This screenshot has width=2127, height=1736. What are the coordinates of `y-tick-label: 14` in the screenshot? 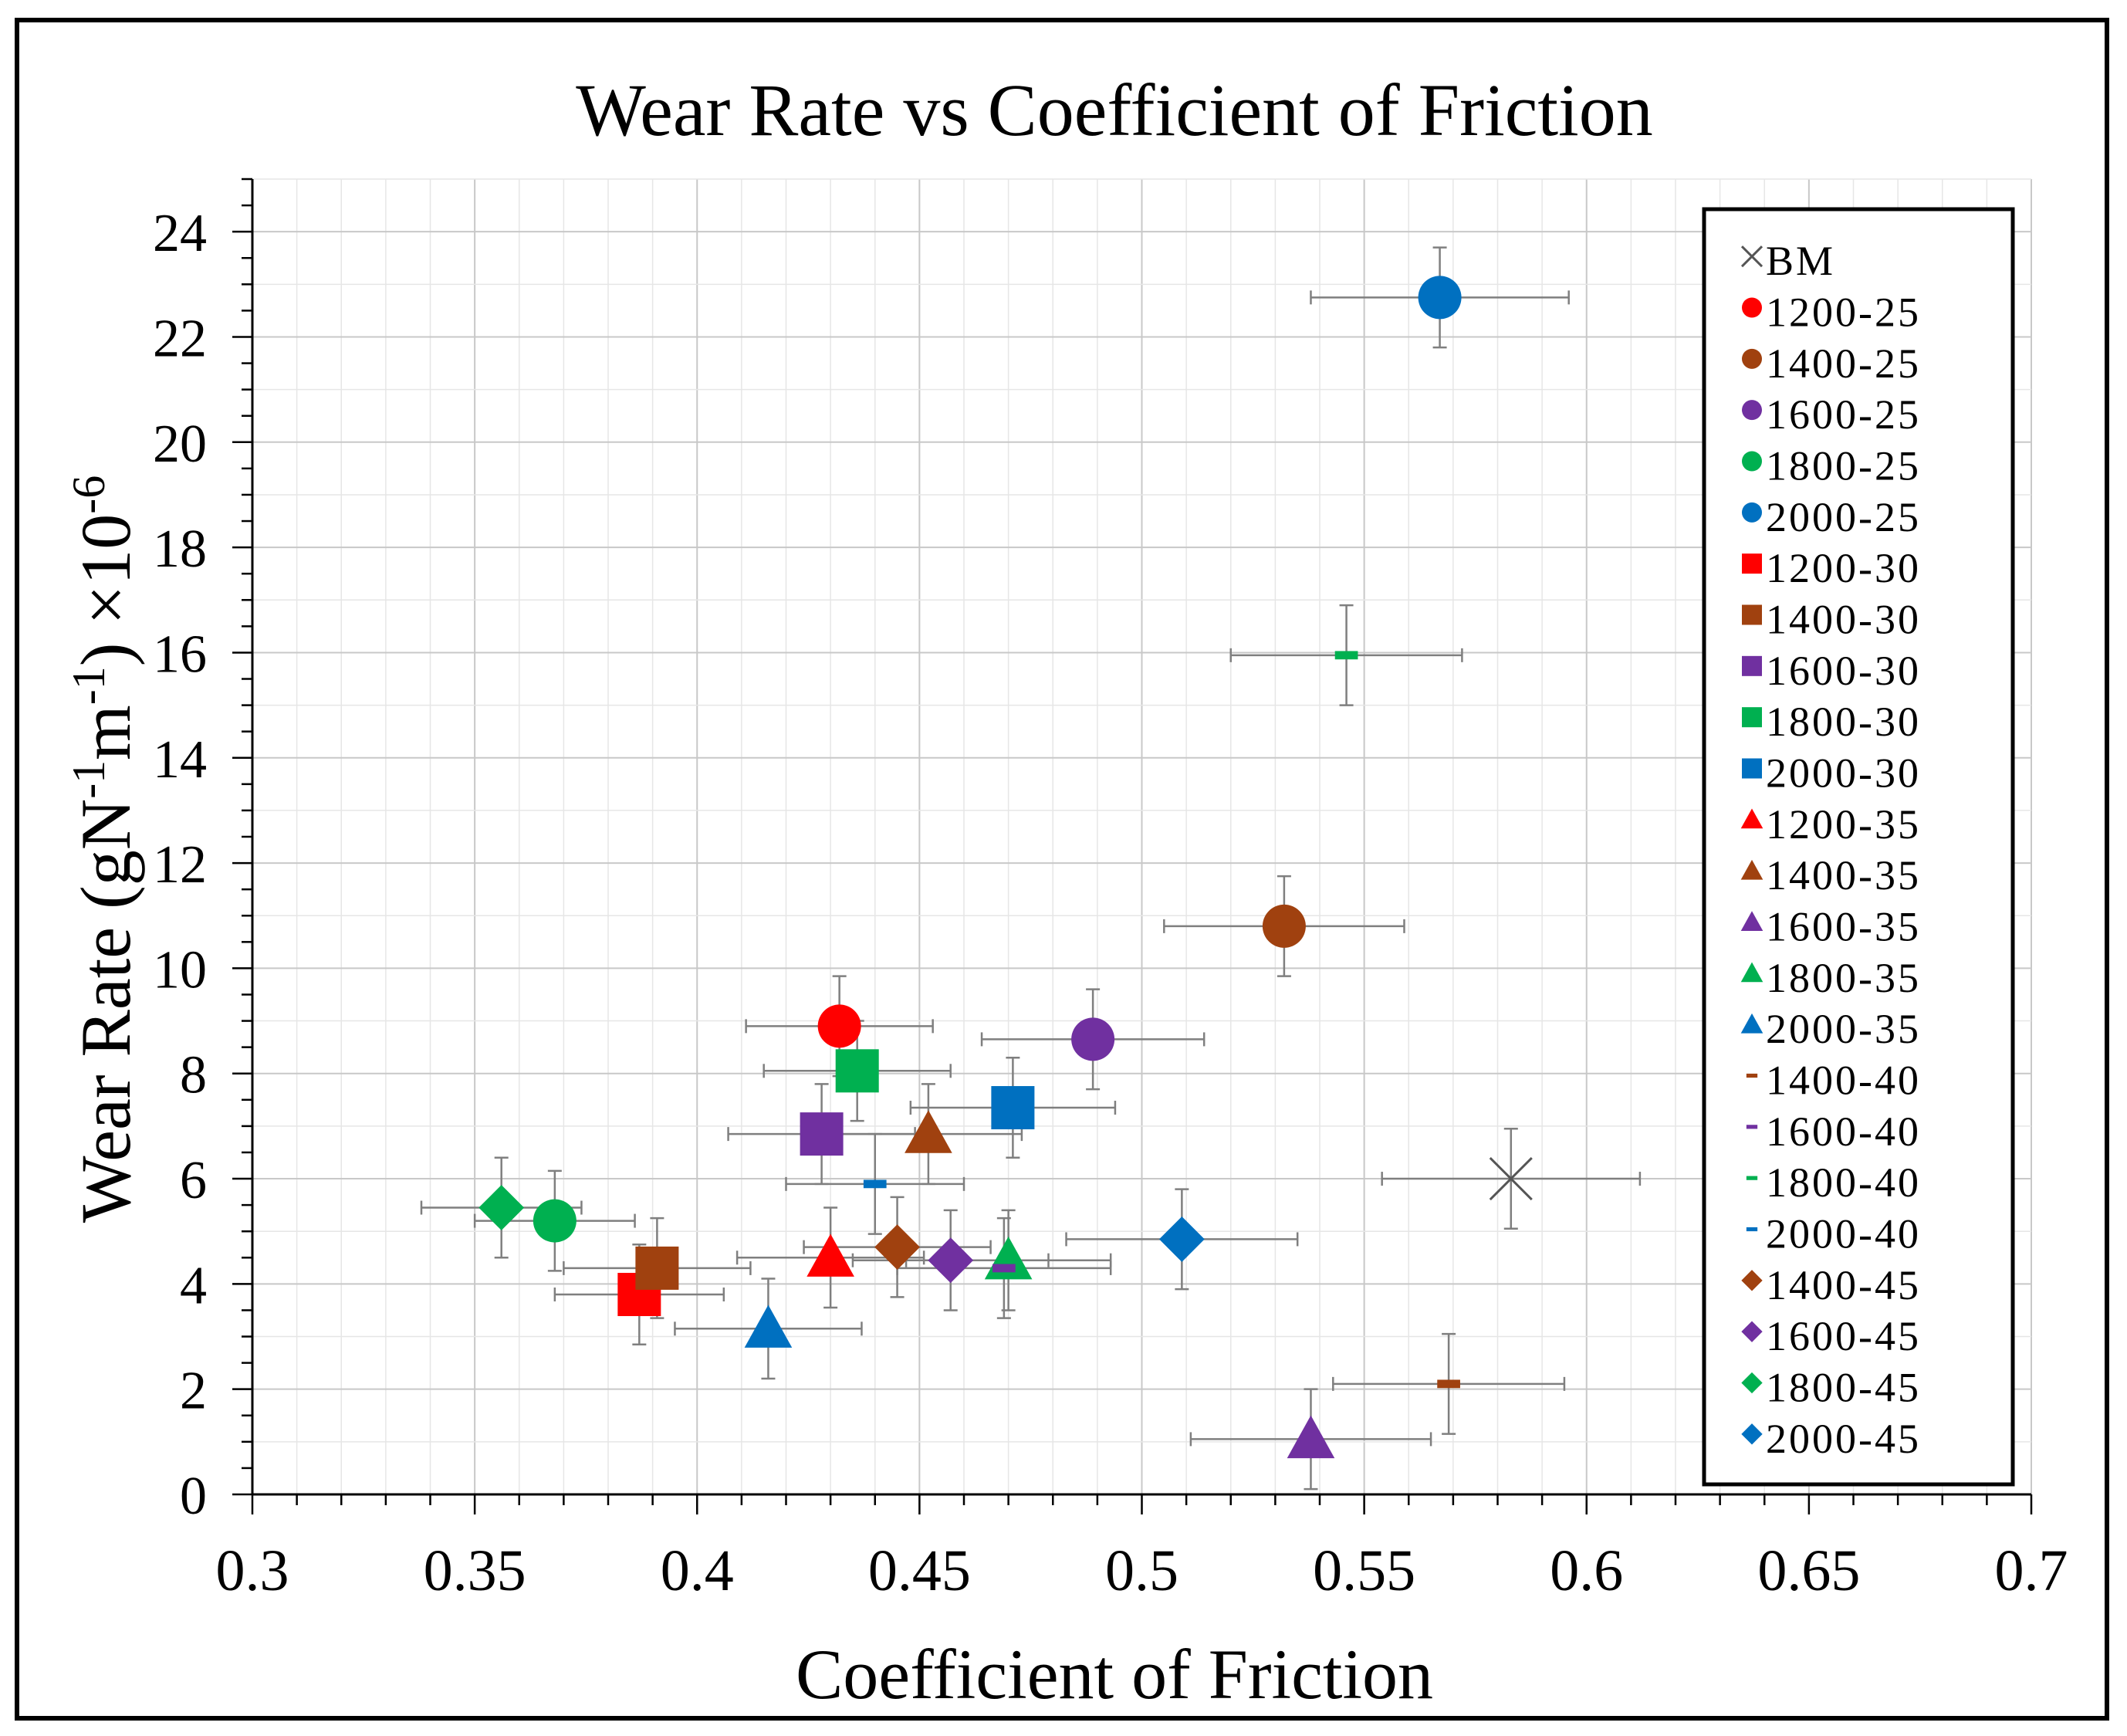 It's located at (180, 760).